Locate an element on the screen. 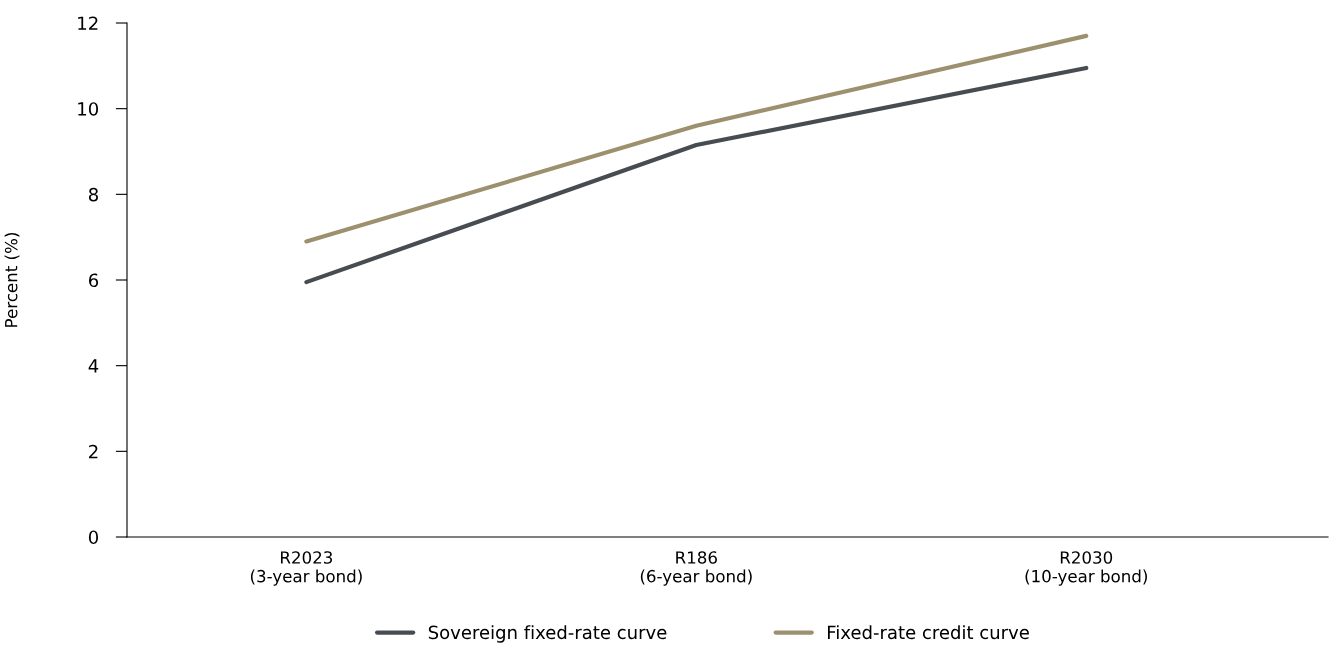 This screenshot has height=646, width=1330. y-tick-label: 0 is located at coordinates (93, 537).